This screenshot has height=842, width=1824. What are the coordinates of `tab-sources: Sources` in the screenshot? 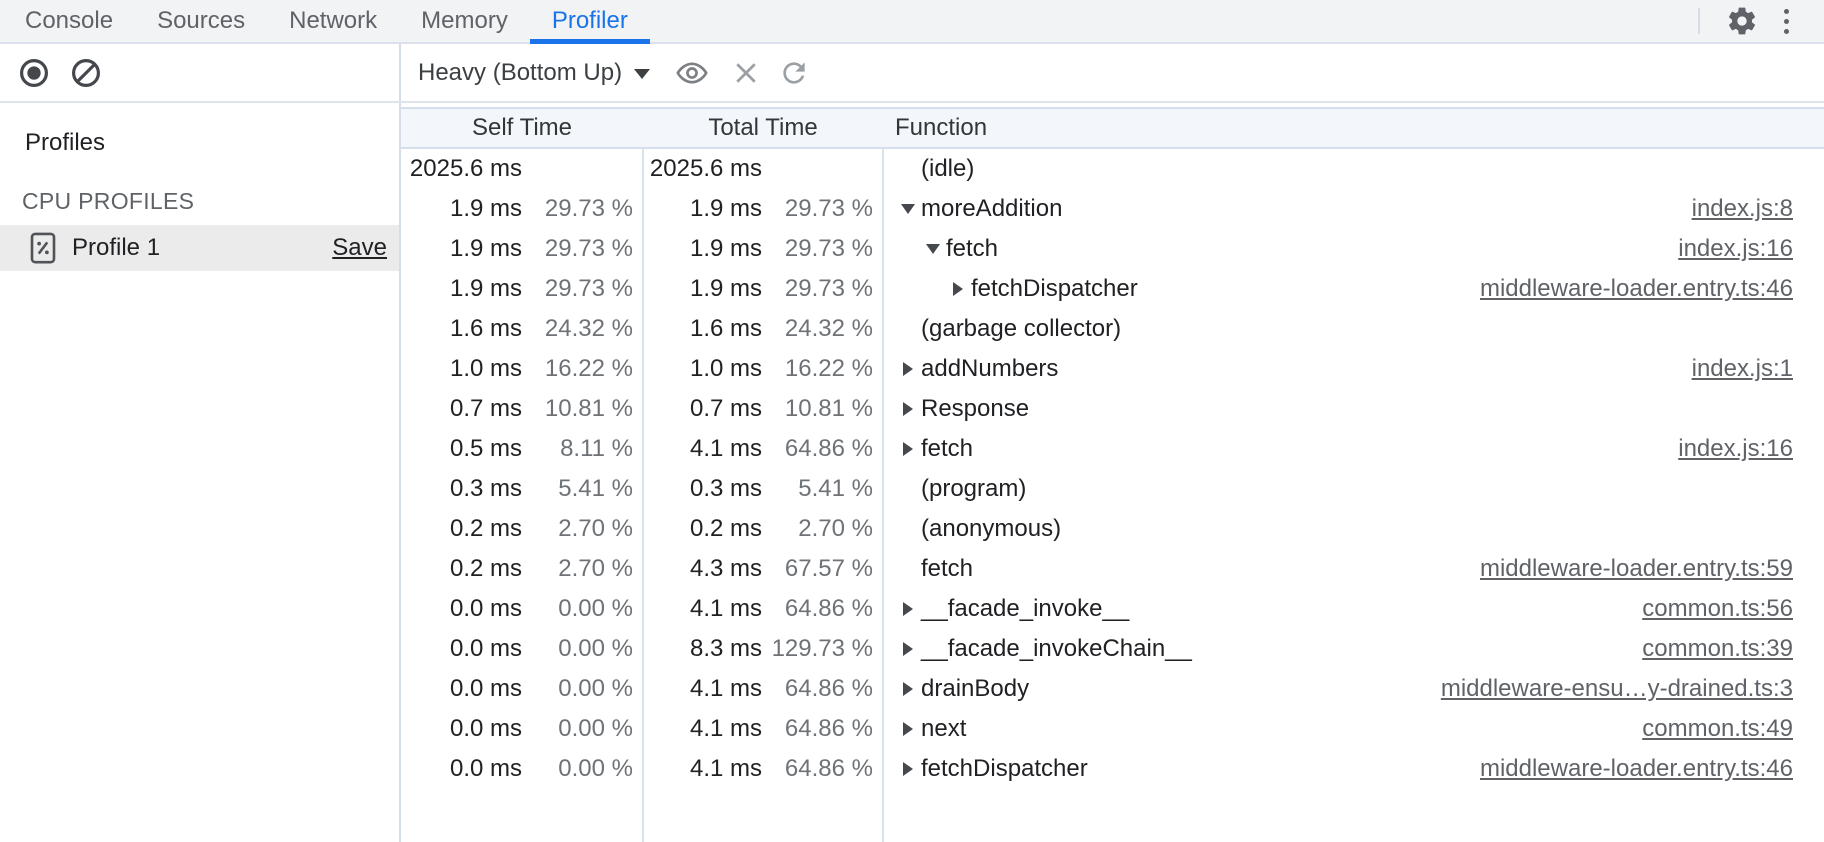 It's located at (201, 20).